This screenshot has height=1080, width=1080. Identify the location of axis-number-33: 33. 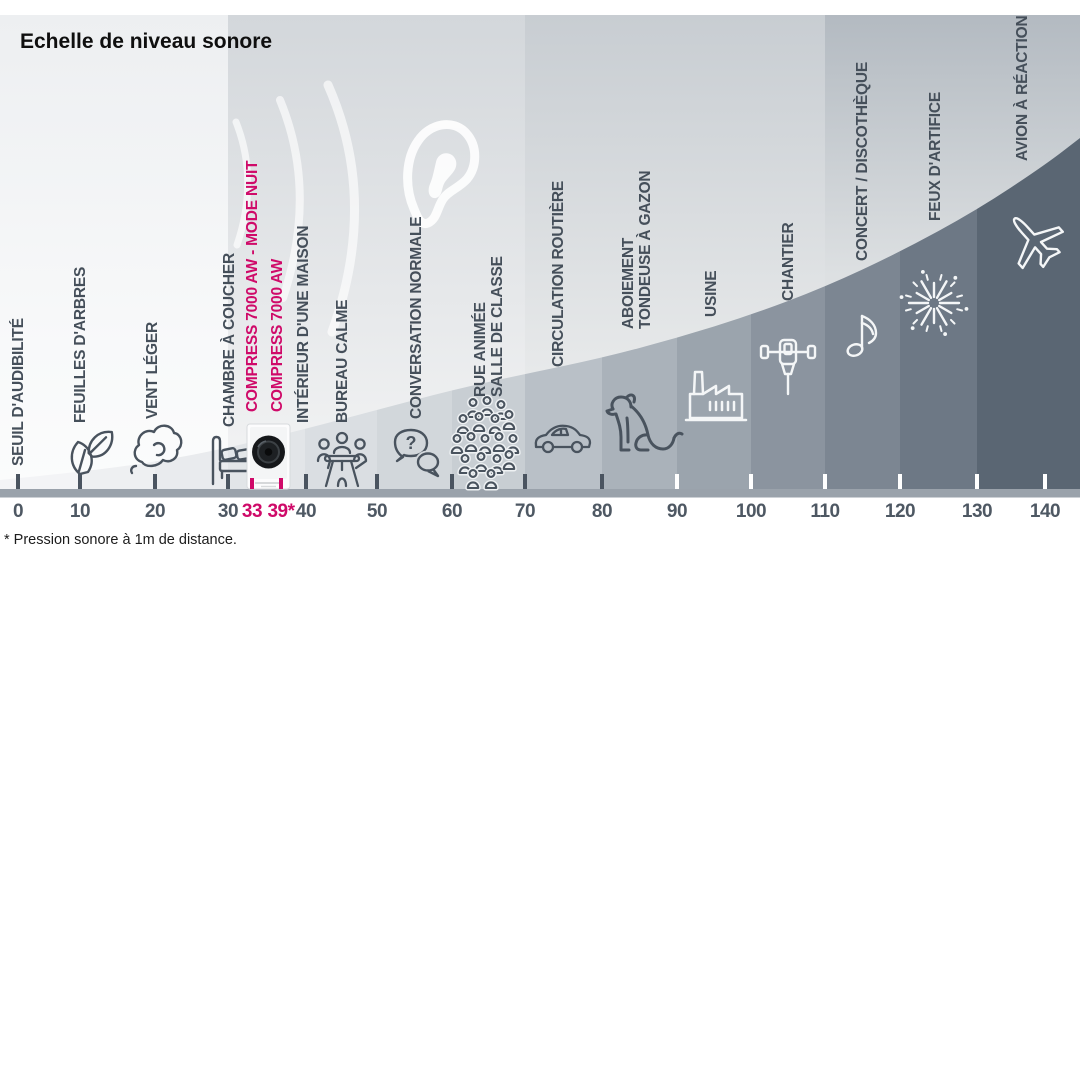
(252, 511).